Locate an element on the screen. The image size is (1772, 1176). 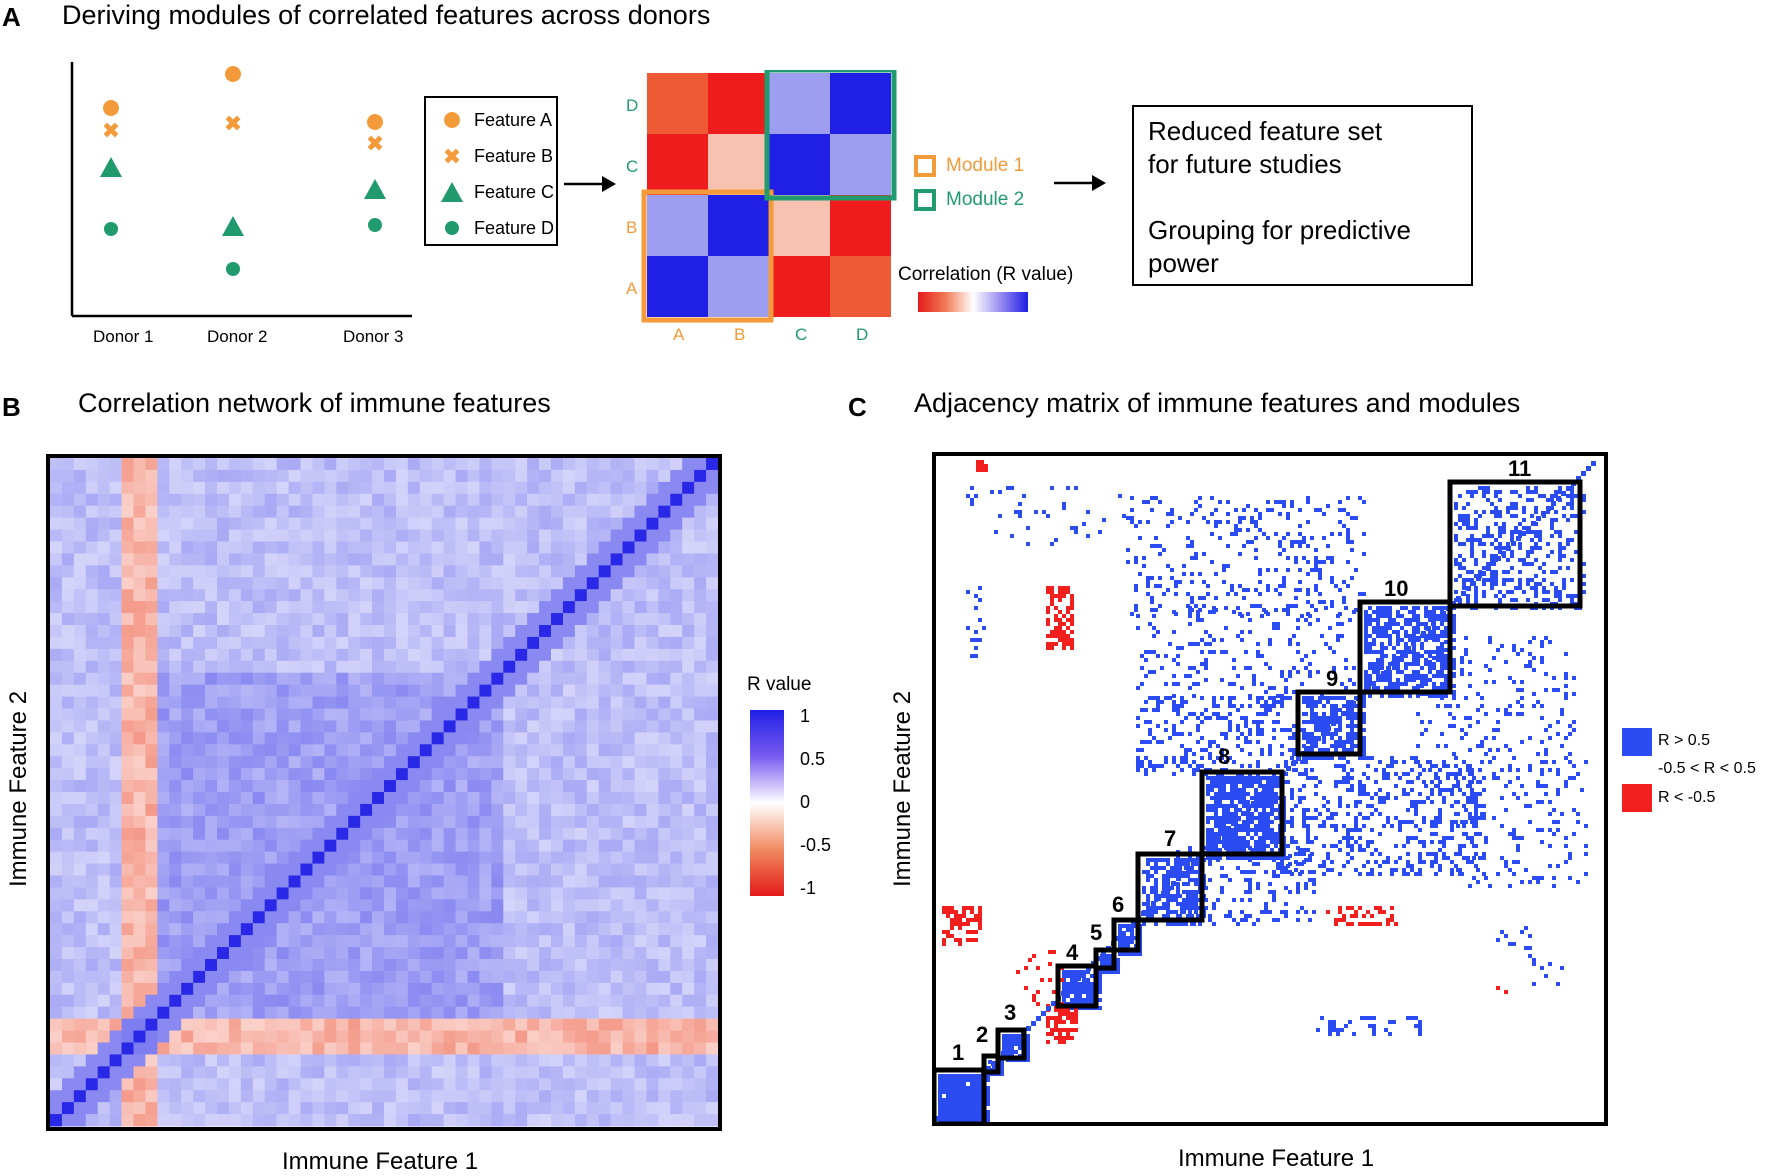
donor-scatter is located at coordinates (210, 160).